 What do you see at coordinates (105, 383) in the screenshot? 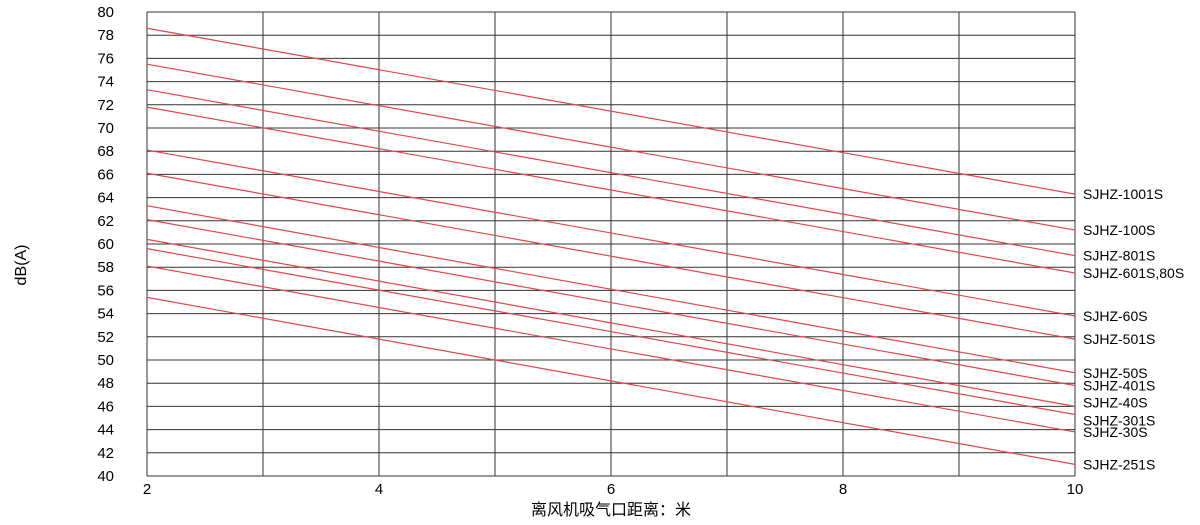
I see `y-tick-label: 48` at bounding box center [105, 383].